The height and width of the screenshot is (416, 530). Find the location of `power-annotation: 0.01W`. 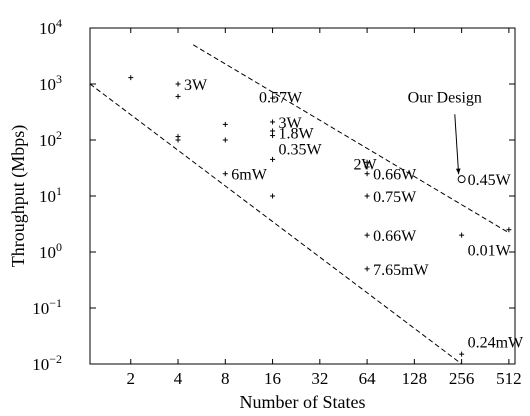

power-annotation: 0.01W is located at coordinates (490, 251).